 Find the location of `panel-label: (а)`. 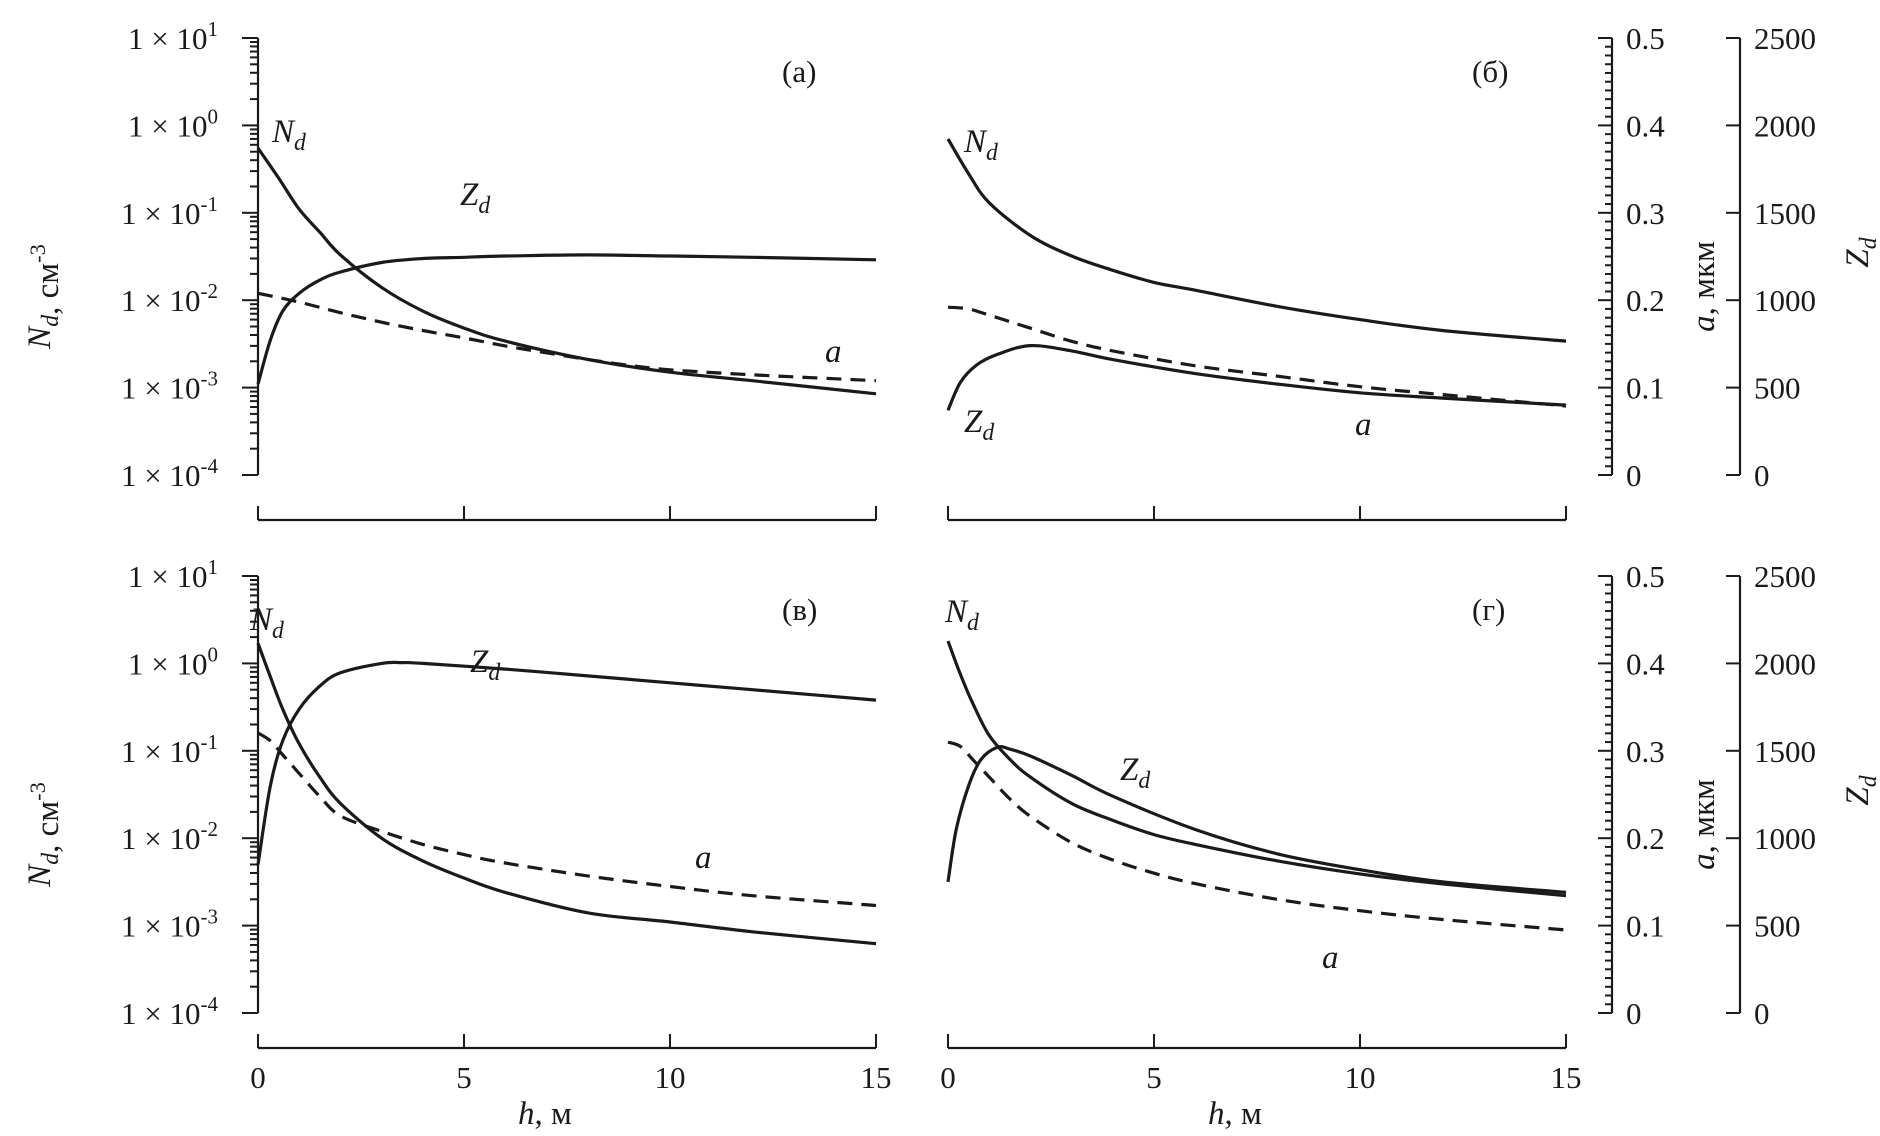

panel-label: (а) is located at coordinates (799, 71).